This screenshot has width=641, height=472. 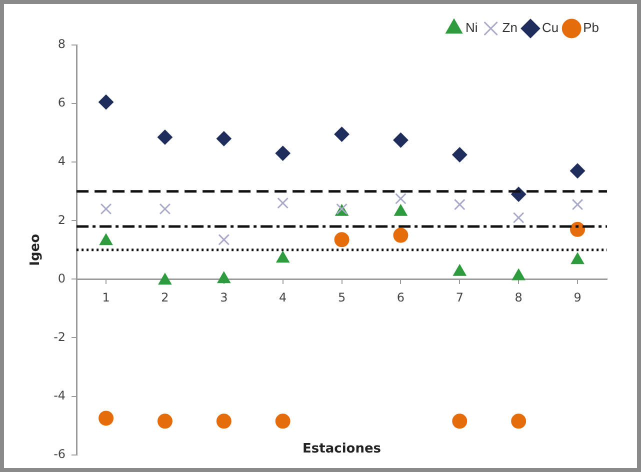 What do you see at coordinates (60, 395) in the screenshot?
I see `y-tick-label: -4` at bounding box center [60, 395].